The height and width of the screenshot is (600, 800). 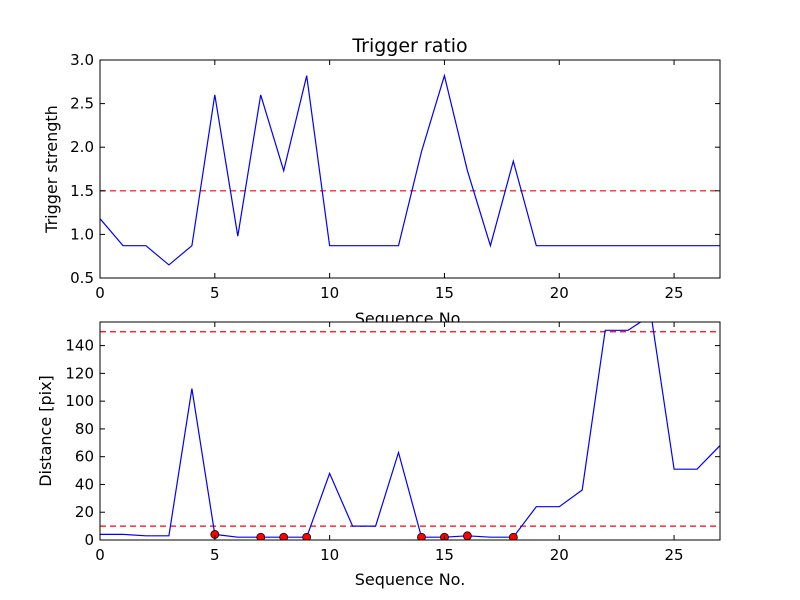 What do you see at coordinates (79, 346) in the screenshot?
I see `y-tick-label: 140` at bounding box center [79, 346].